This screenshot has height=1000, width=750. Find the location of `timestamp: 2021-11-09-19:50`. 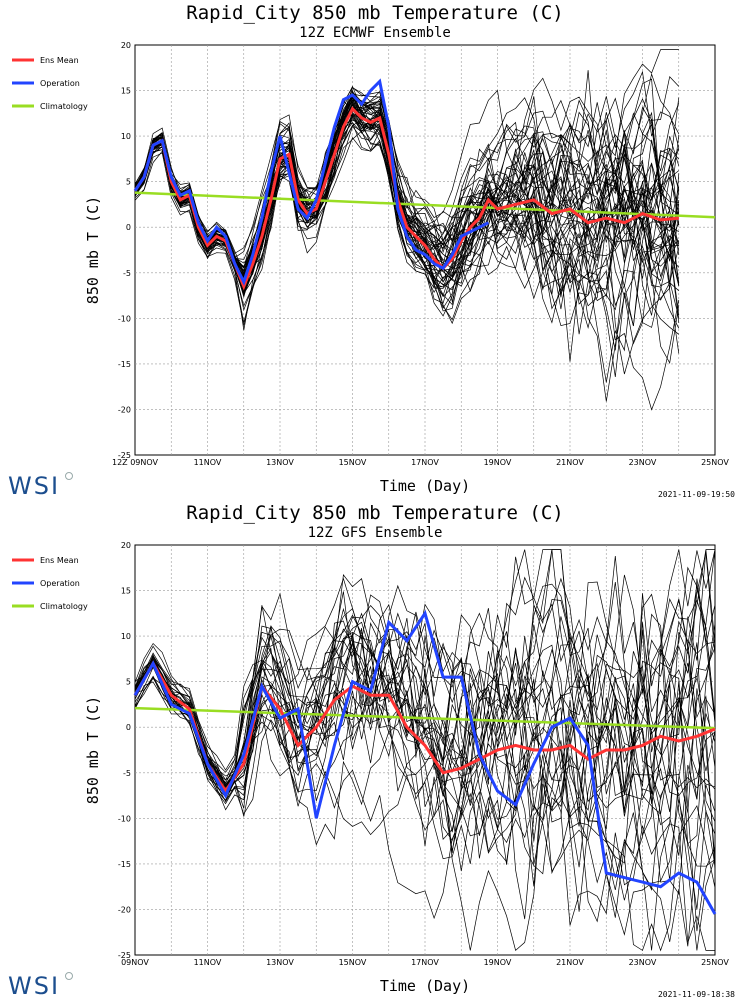

timestamp: 2021-11-09-19:50 is located at coordinates (696, 494).